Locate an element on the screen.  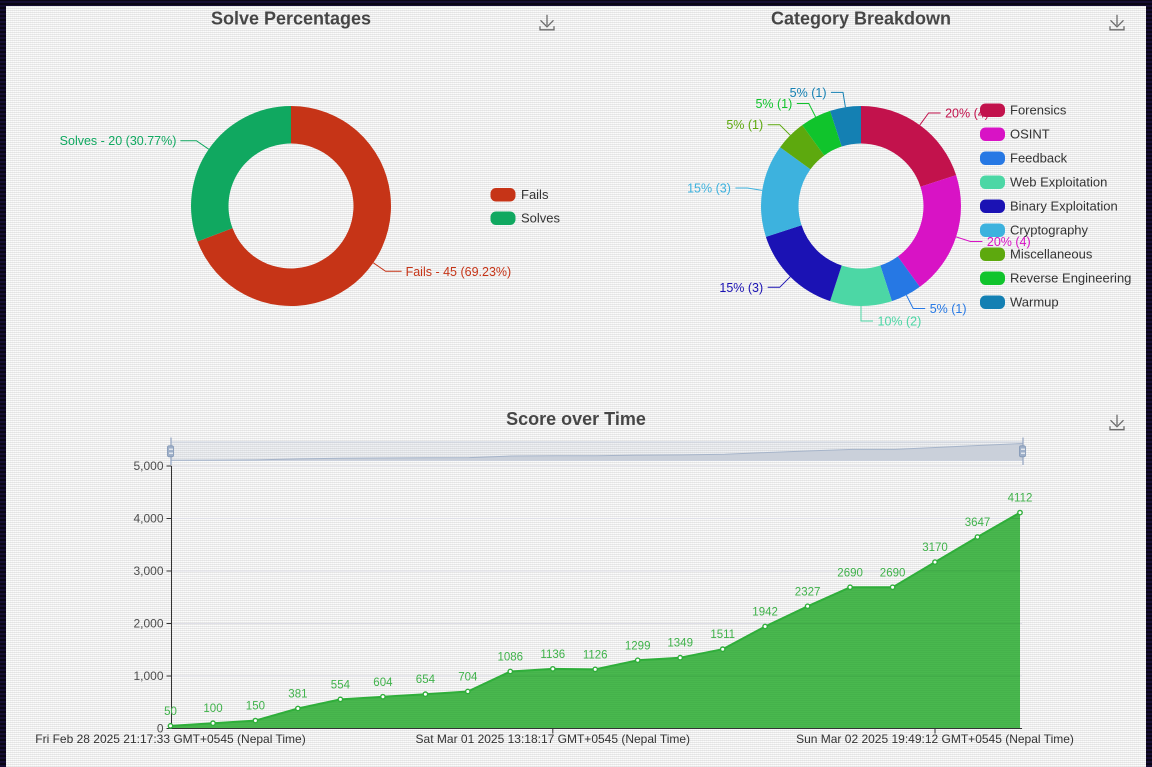
svg-text: 704 is located at coordinates (468, 678).